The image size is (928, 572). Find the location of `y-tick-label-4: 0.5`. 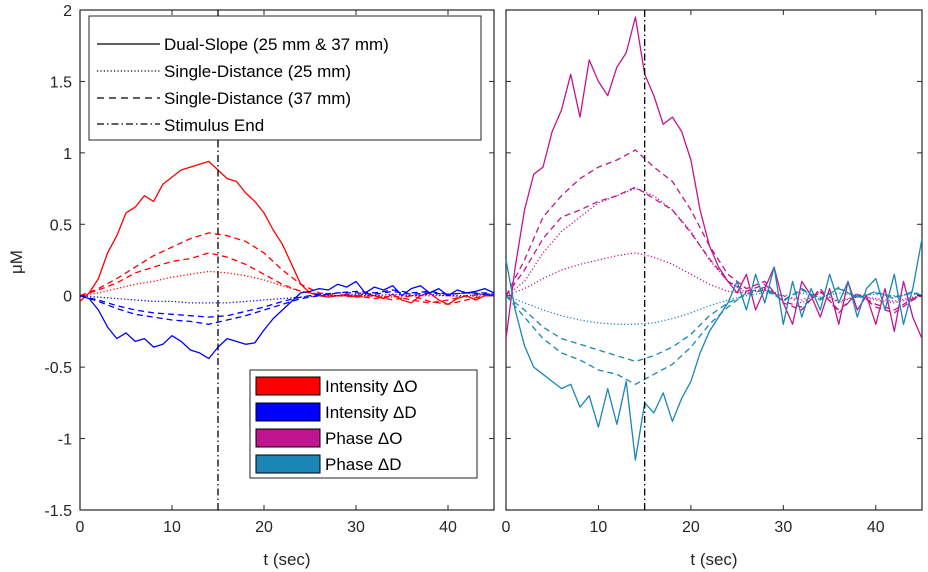

y-tick-label-4: 0.5 is located at coordinates (61, 225).